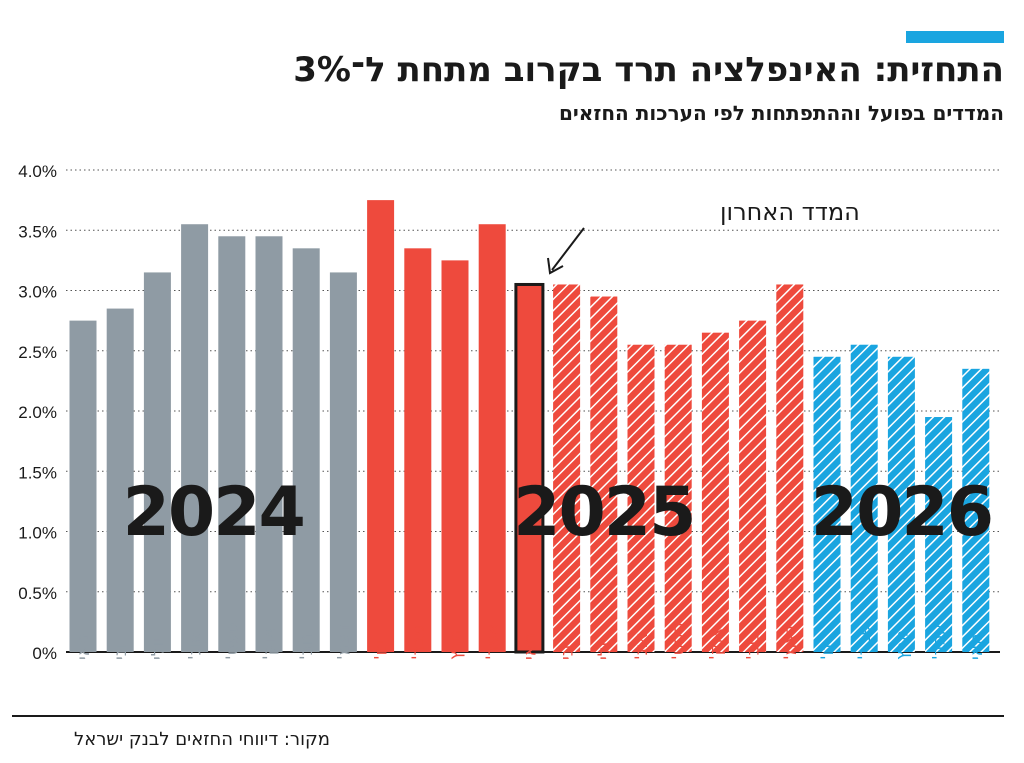 The width and height of the screenshot is (1024, 763). What do you see at coordinates (508, 716) in the screenshot?
I see `source-divider` at bounding box center [508, 716].